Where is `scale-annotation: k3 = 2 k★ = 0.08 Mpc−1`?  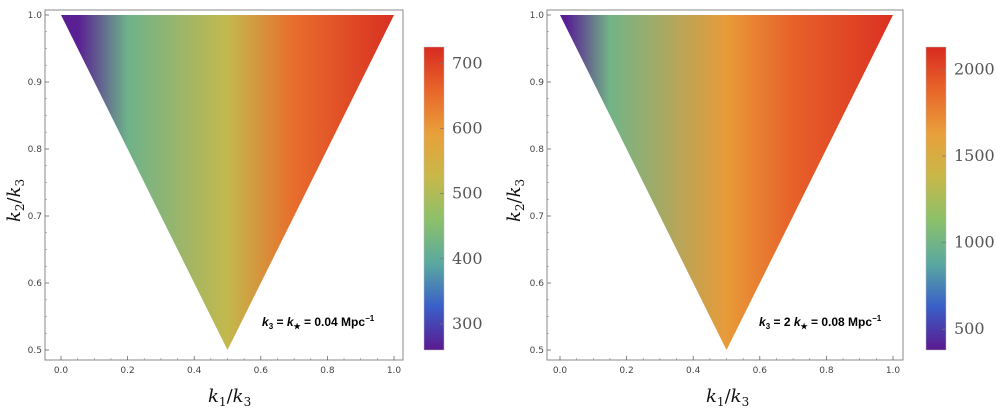 scale-annotation: k3 = 2 k★ = 0.08 Mpc−1 is located at coordinates (820, 322).